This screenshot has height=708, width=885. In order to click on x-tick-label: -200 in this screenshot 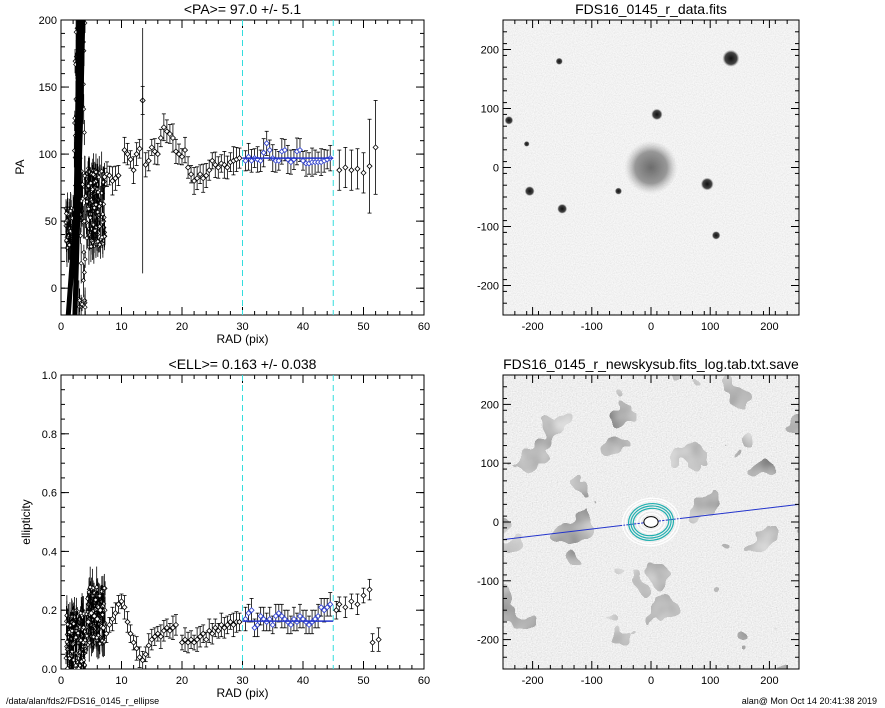, I will do `click(533, 681)`.